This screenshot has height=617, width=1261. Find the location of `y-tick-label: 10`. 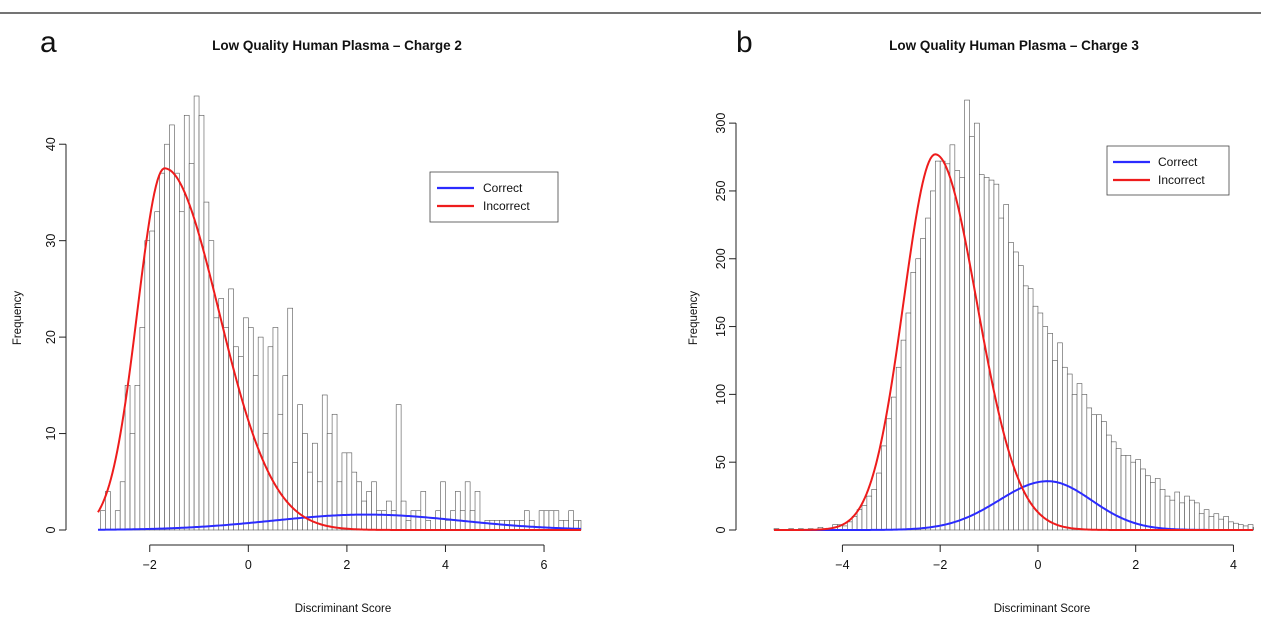

y-tick-label: 10 is located at coordinates (51, 434).